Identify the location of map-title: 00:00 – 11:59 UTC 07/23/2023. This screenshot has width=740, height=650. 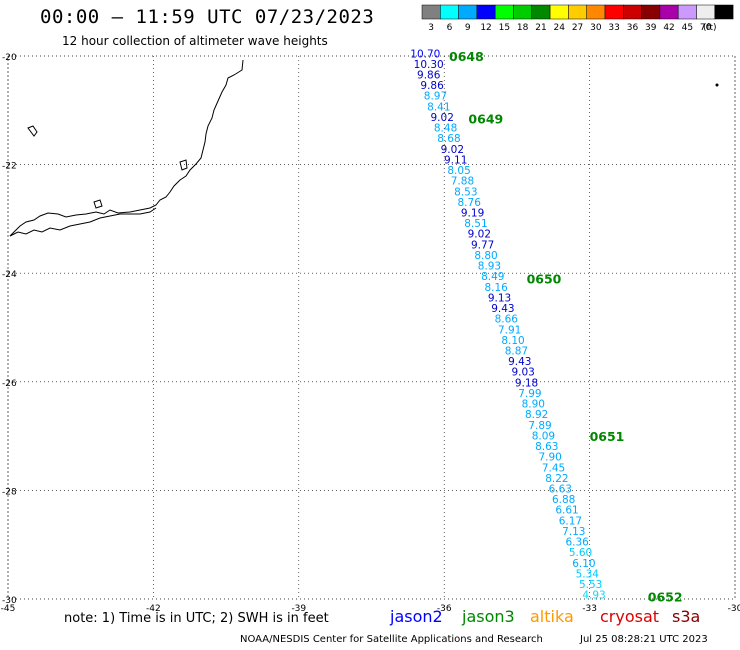
(207, 17).